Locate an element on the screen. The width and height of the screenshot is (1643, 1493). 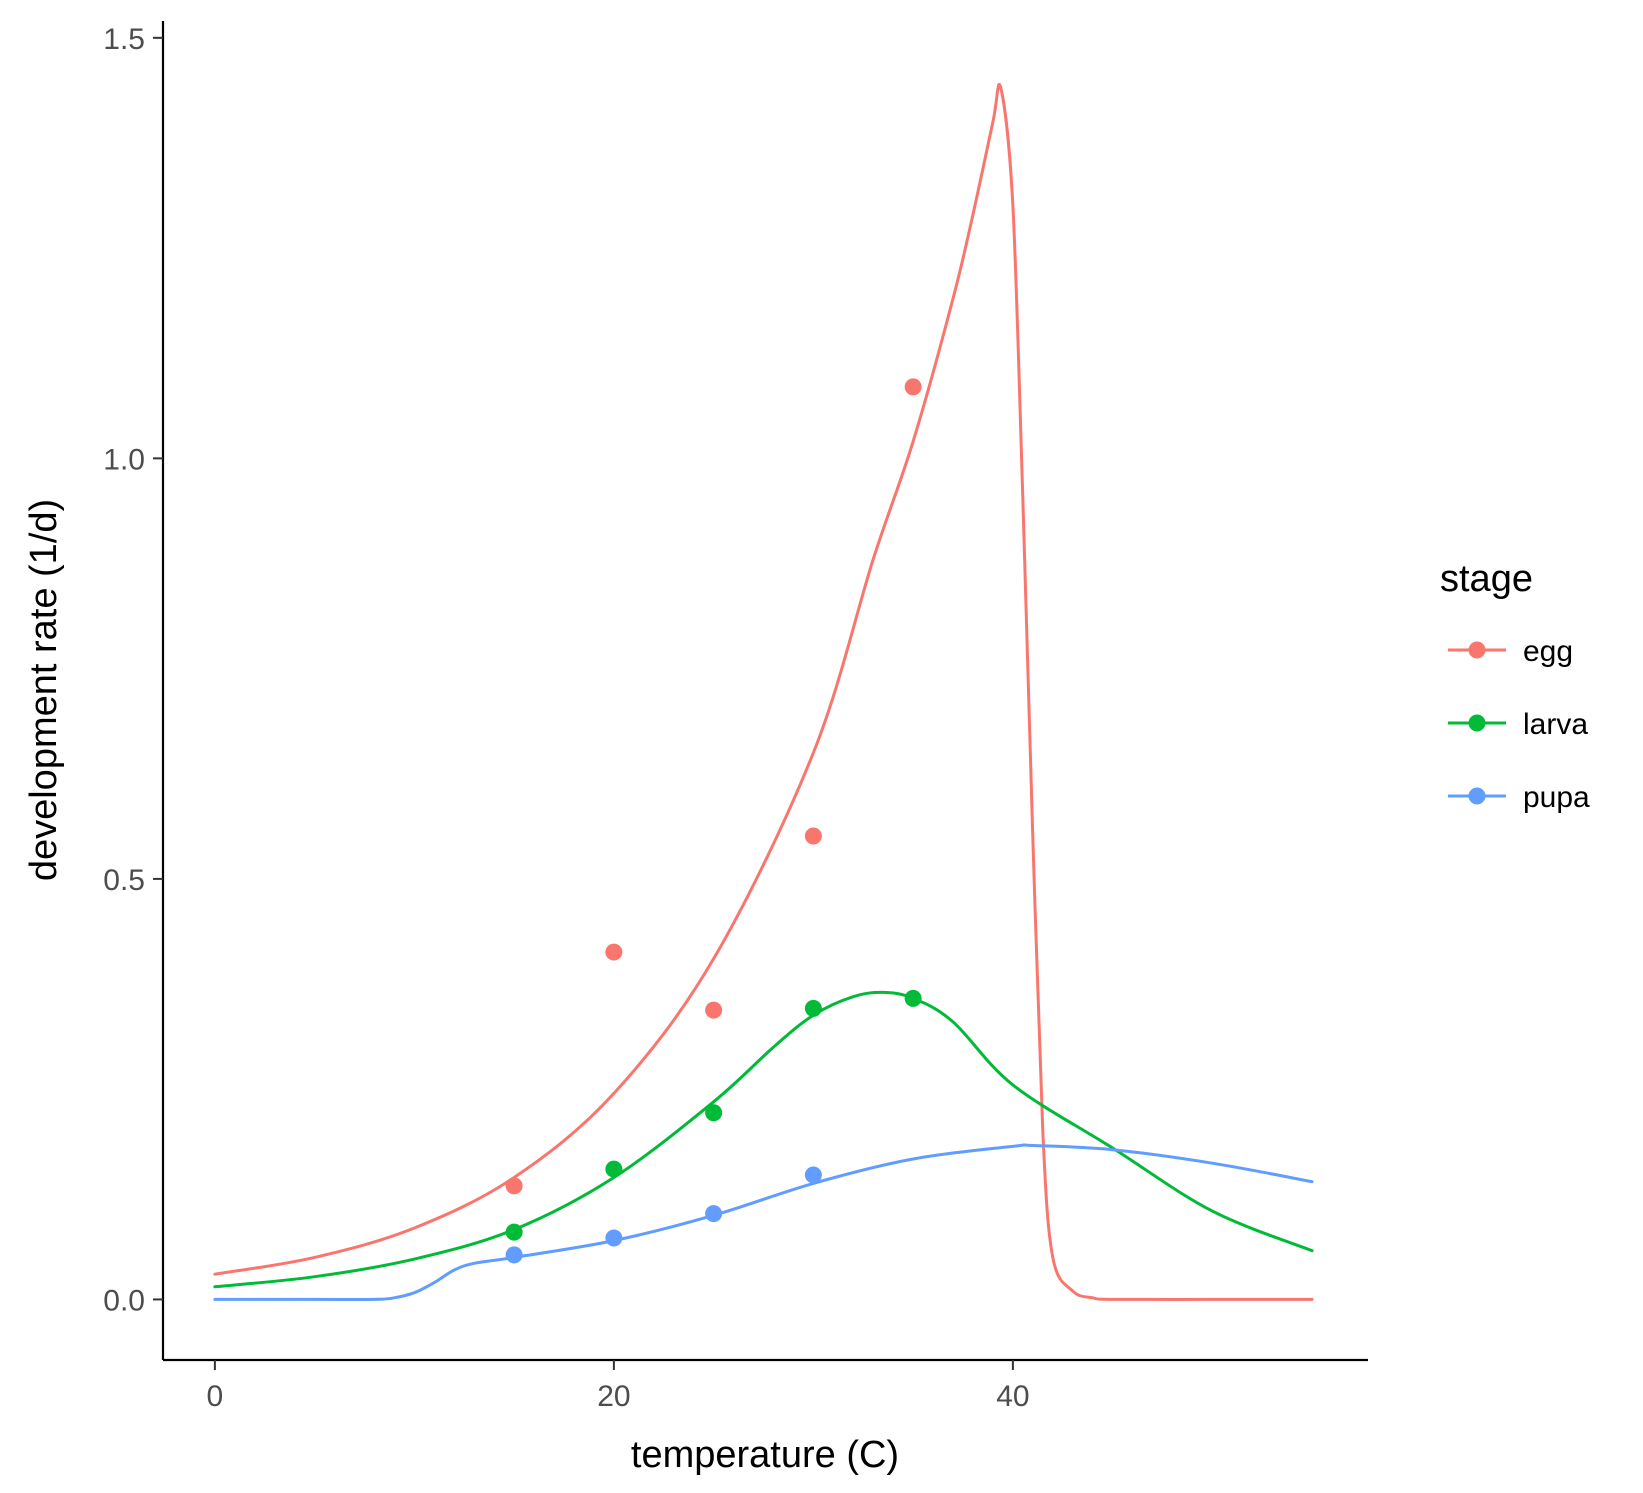
legend-item-egg: egg is located at coordinates (1510, 651).